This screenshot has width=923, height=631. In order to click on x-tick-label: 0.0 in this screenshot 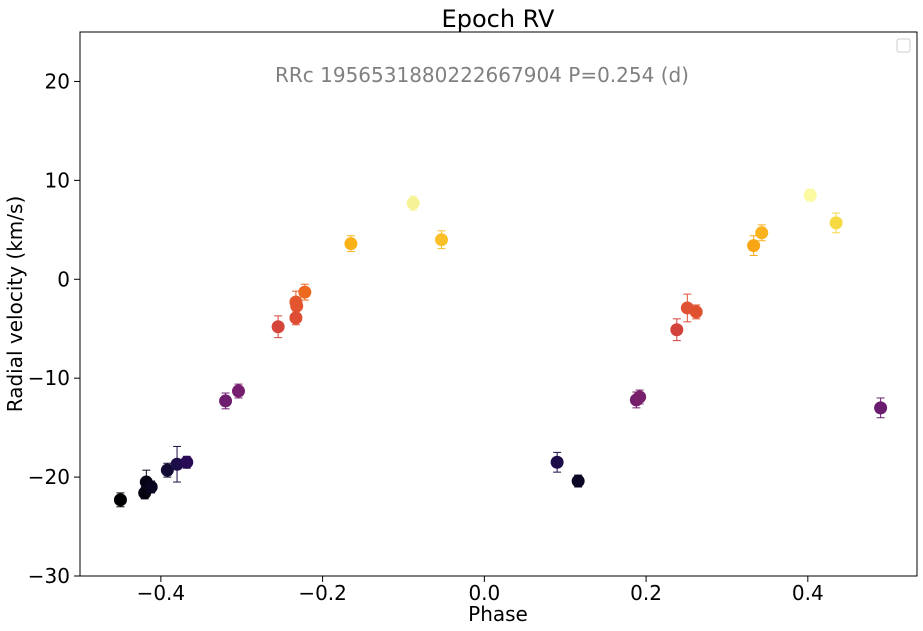, I will do `click(484, 593)`.